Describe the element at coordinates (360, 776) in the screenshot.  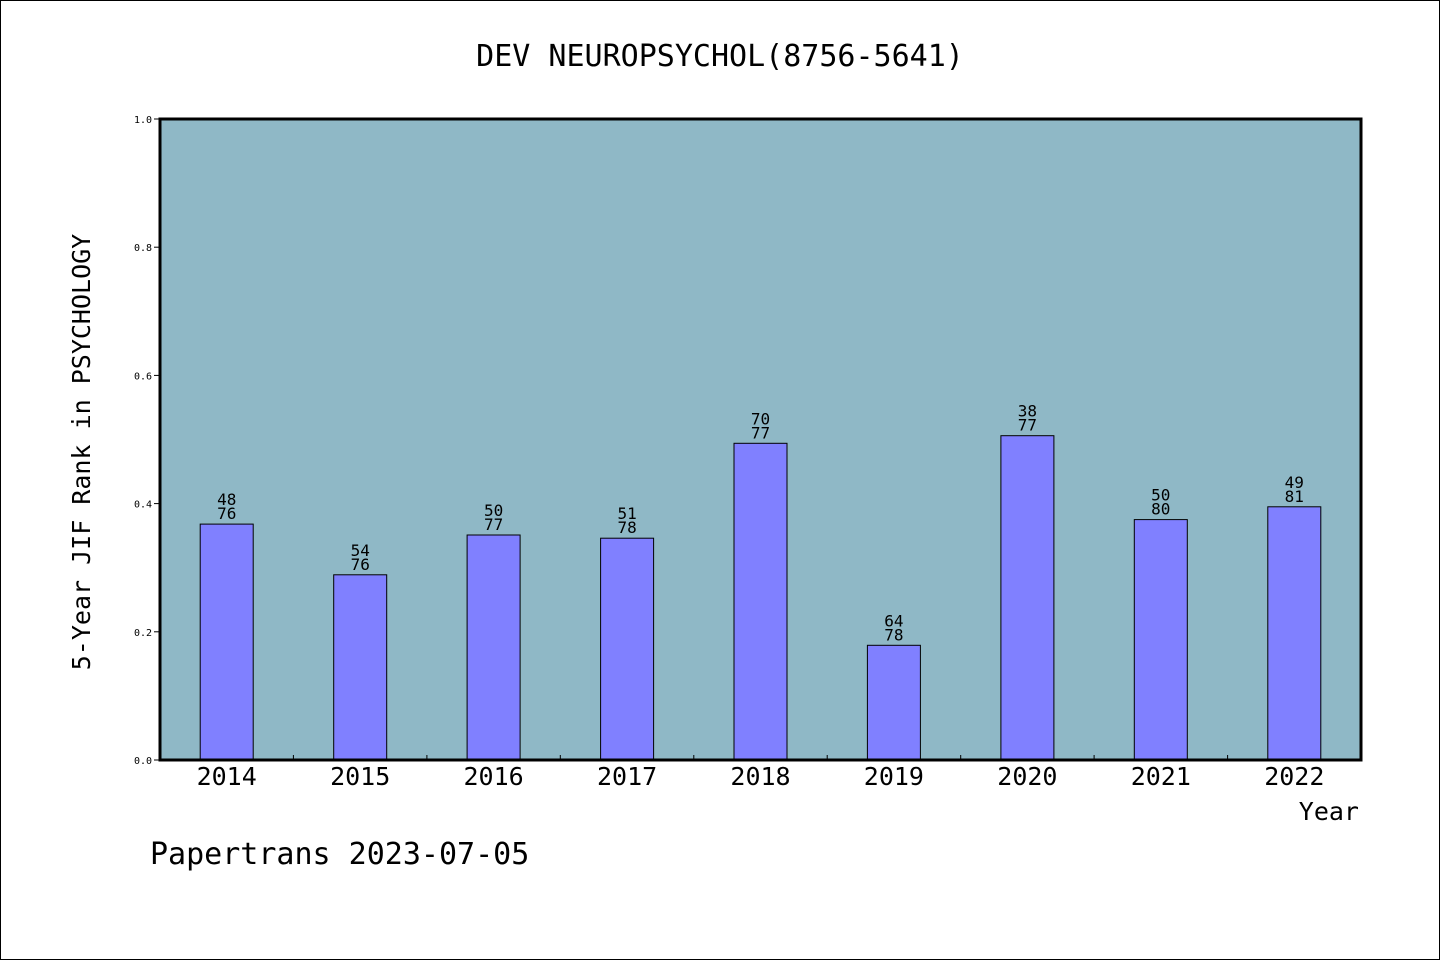
I see `x-tick-label-2015: 2015` at that location.